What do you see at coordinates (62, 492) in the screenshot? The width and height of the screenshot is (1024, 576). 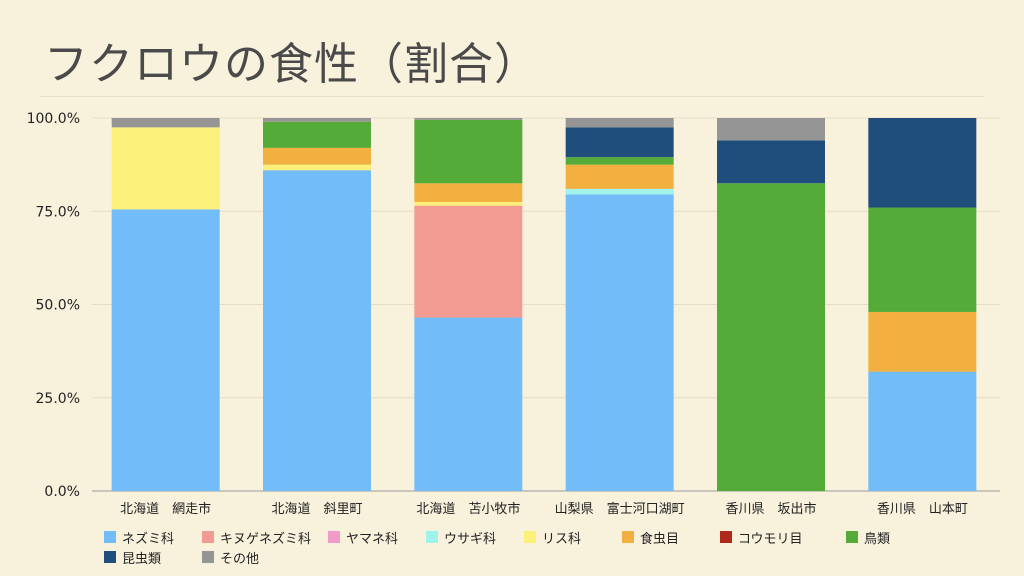 I see `y-tick-label: 0.0%` at bounding box center [62, 492].